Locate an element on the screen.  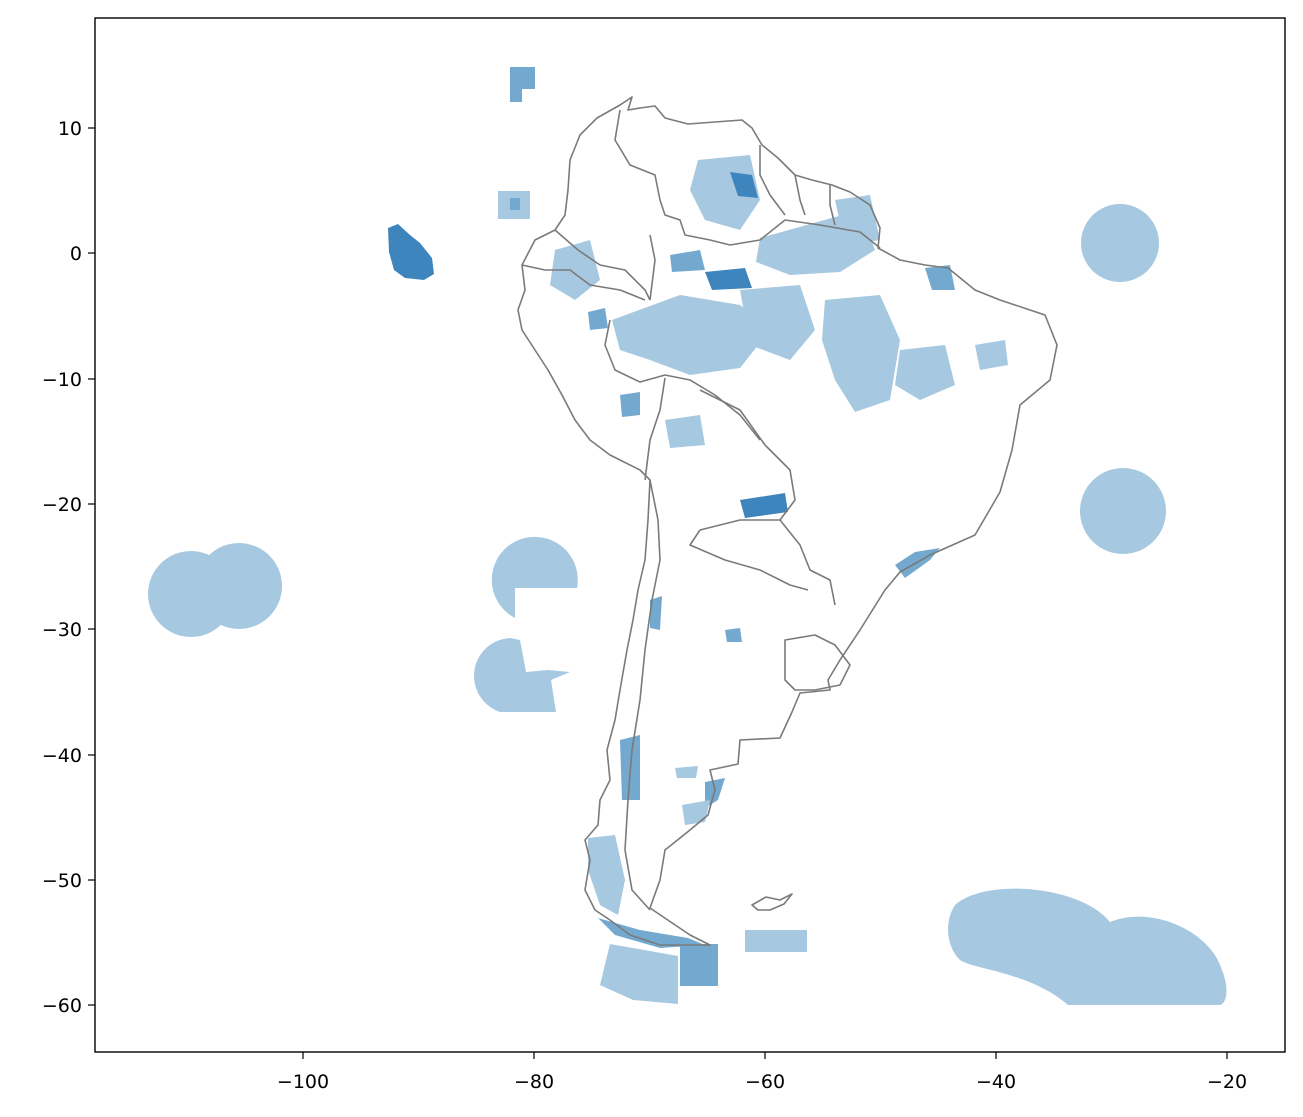
guiana-protected-area is located at coordinates (857, 220).